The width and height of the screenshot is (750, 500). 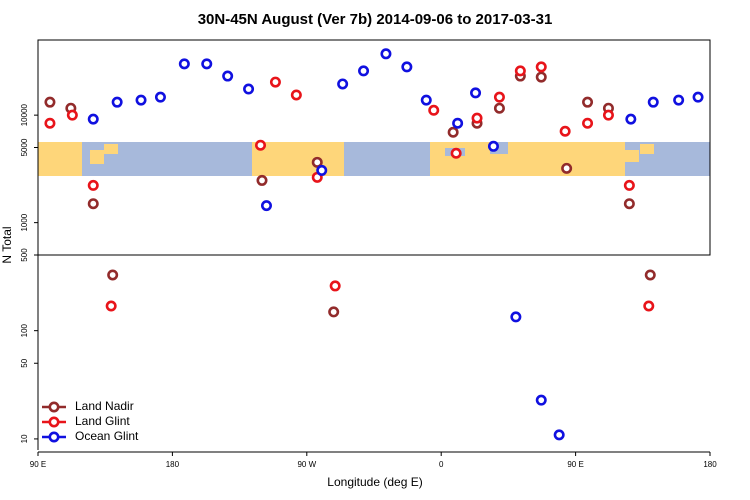 What do you see at coordinates (24, 330) in the screenshot?
I see `y-tick-label: 100` at bounding box center [24, 330].